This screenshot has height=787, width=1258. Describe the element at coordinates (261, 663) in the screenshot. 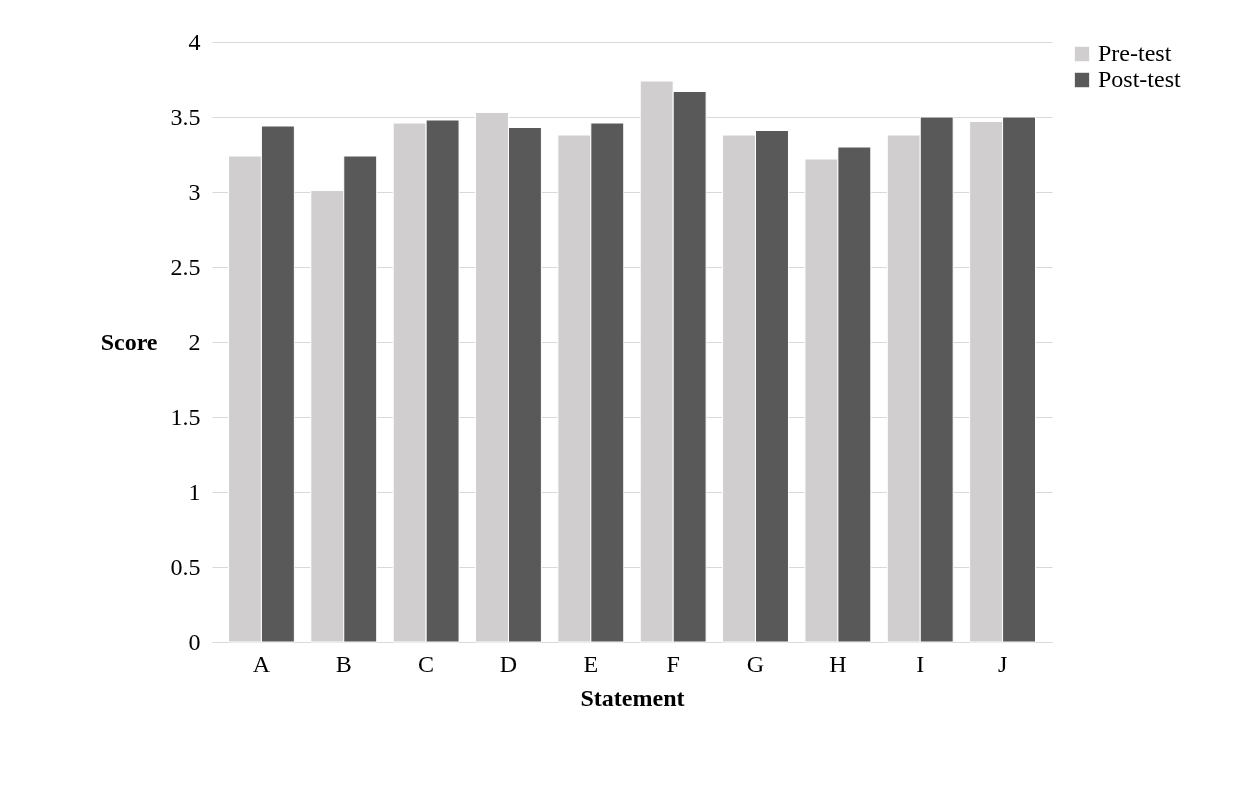

I see `x-tick-label: A` at that location.